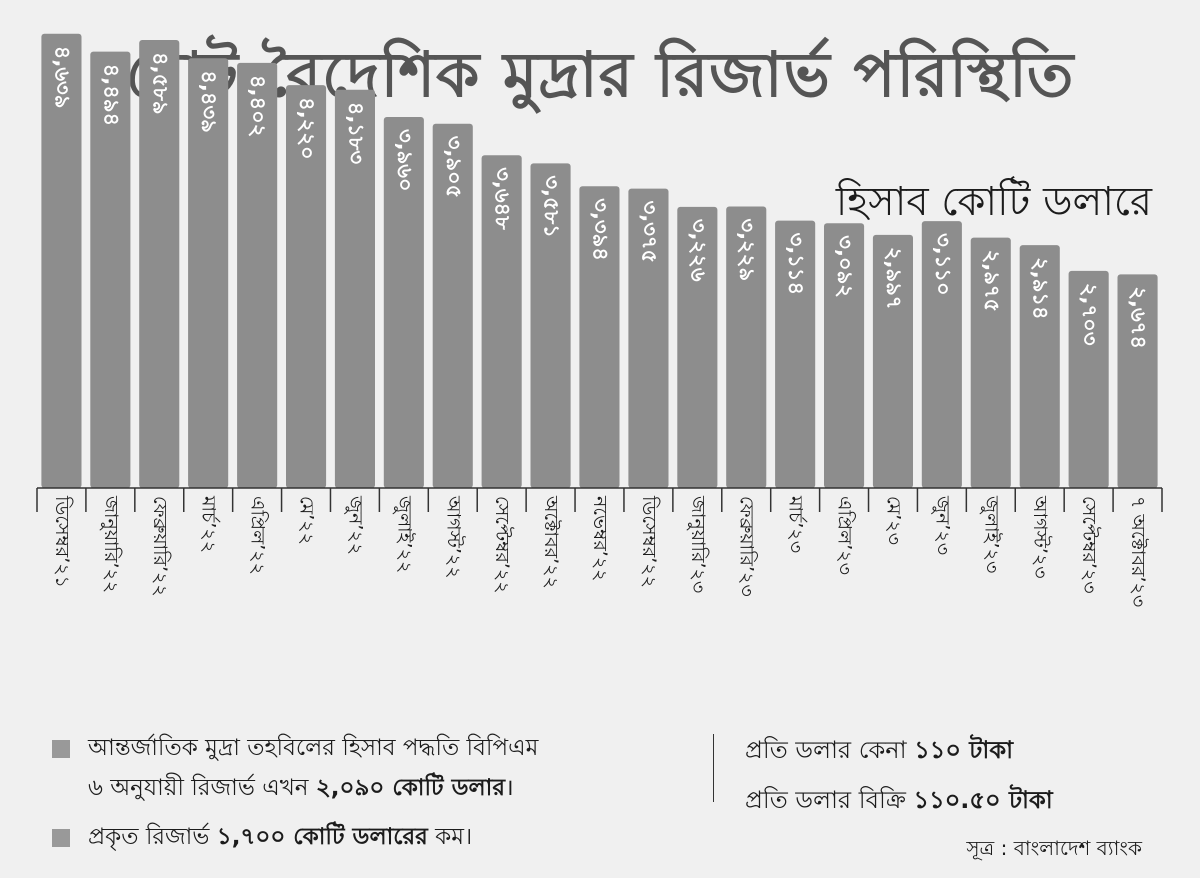 This screenshot has width=1200, height=878. I want to click on category-label: এপ্রিল’২৩, so click(845, 535).